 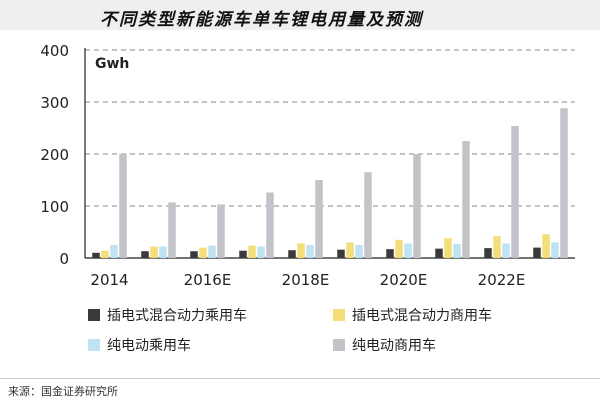 I want to click on legend-label: 插电式混合动力乘用车, so click(x=177, y=316).